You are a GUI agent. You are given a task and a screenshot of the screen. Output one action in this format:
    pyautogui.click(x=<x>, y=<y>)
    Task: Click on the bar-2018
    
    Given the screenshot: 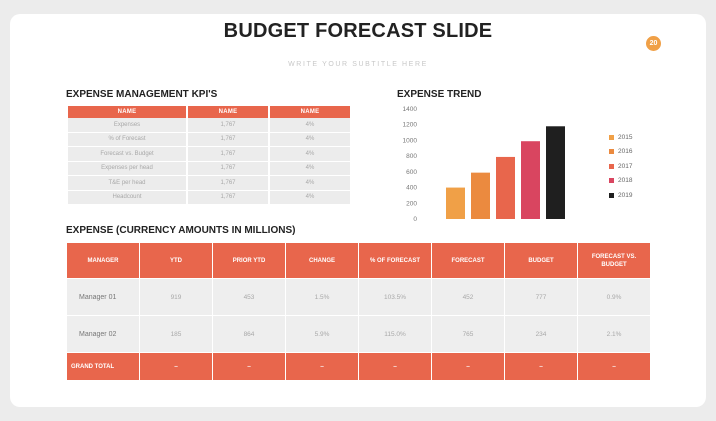 What is the action you would take?
    pyautogui.click(x=530, y=180)
    